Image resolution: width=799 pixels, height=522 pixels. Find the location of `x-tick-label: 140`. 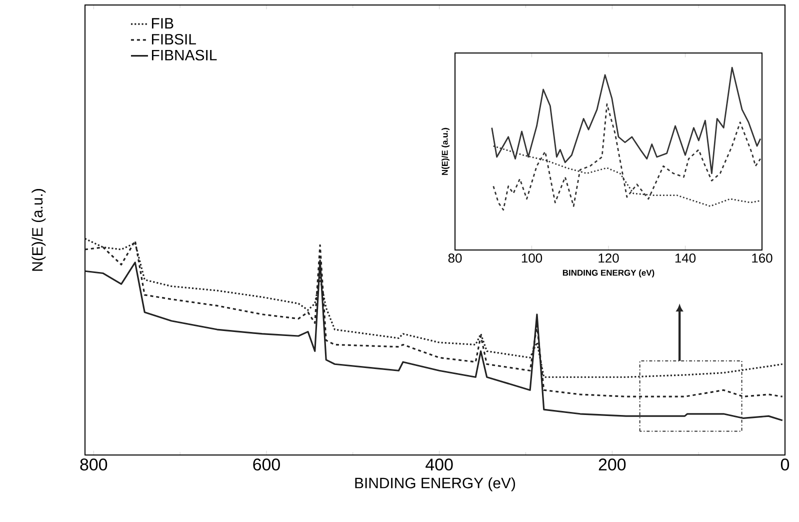

x-tick-label: 140 is located at coordinates (685, 258).